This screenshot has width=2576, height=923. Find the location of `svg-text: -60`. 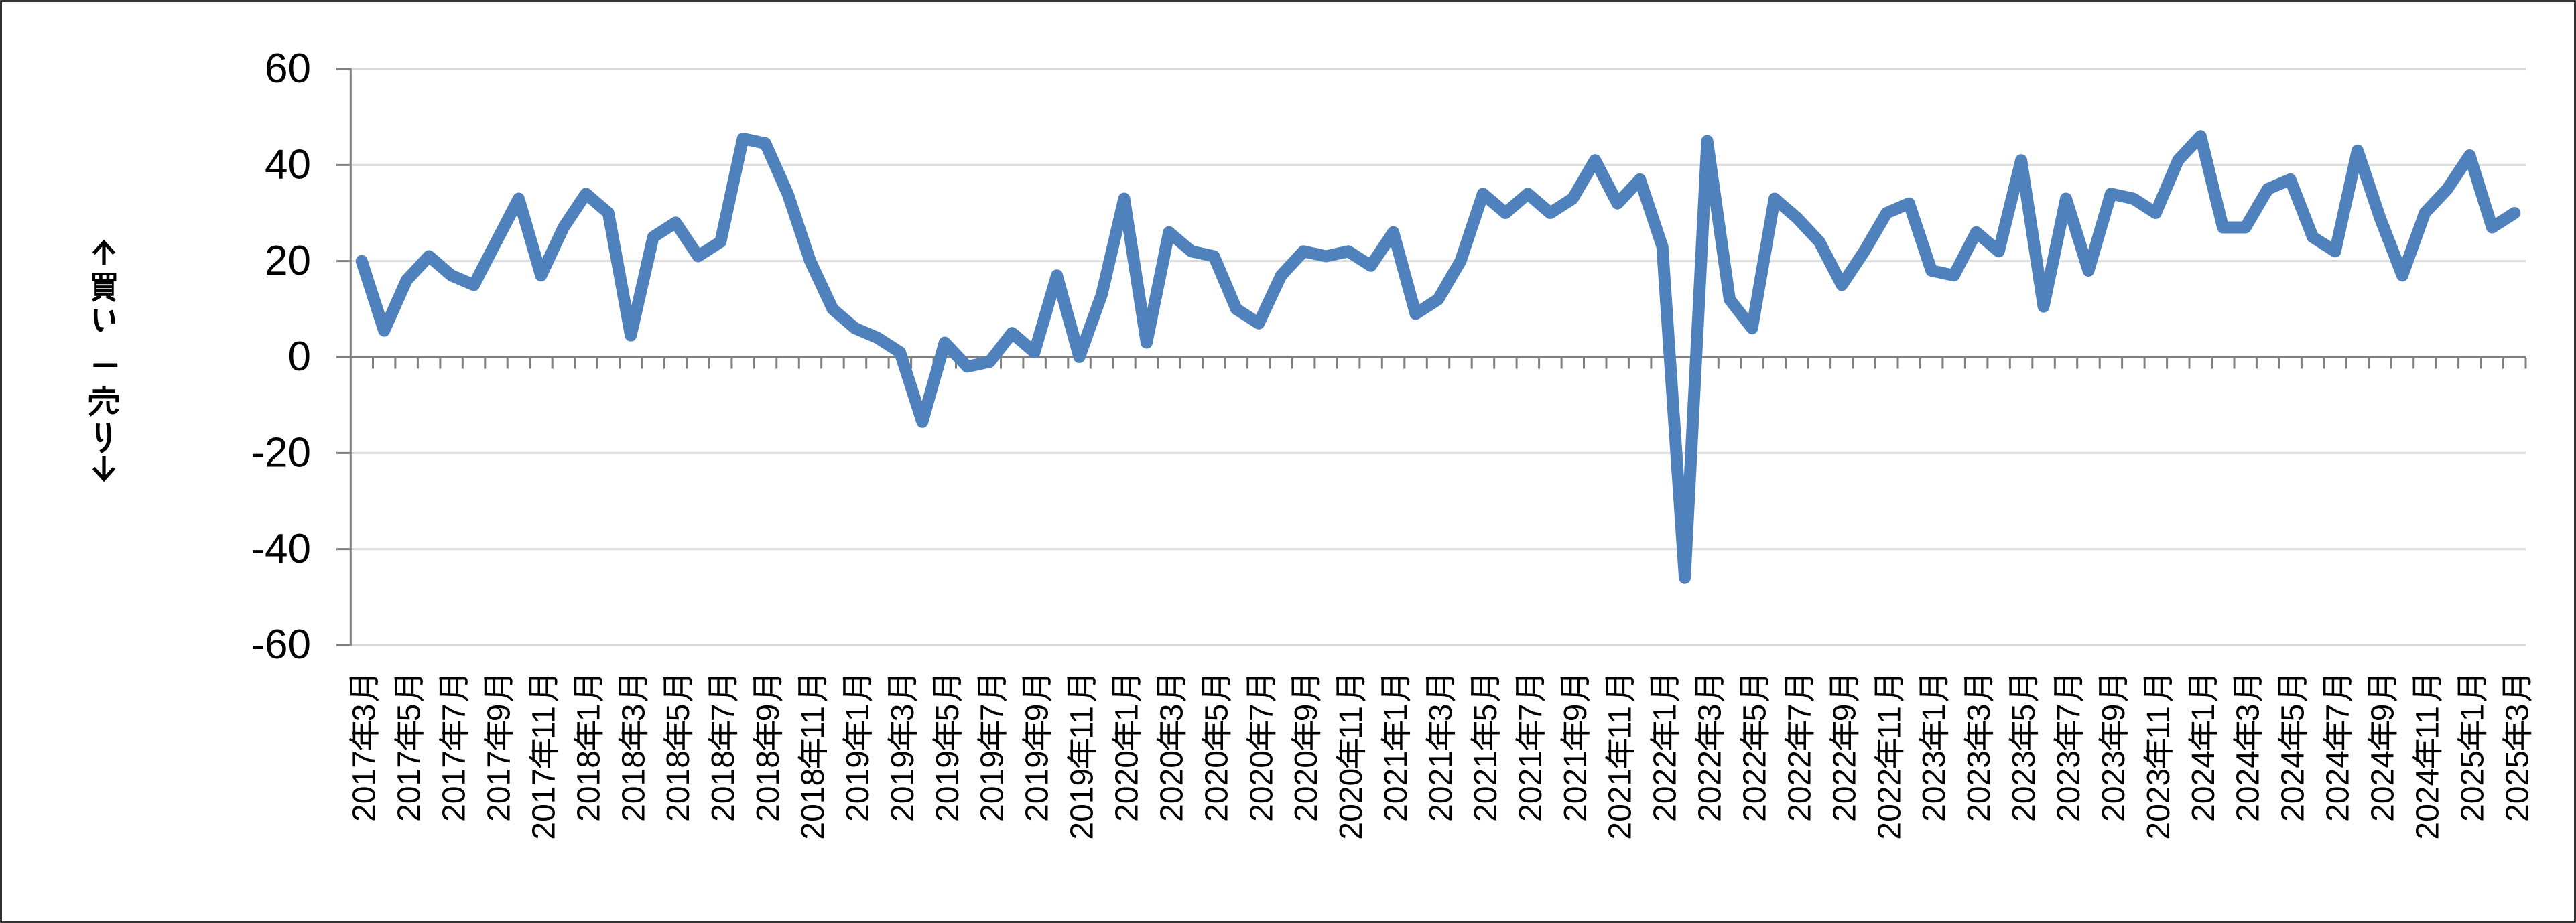

svg-text: -60 is located at coordinates (281, 645).